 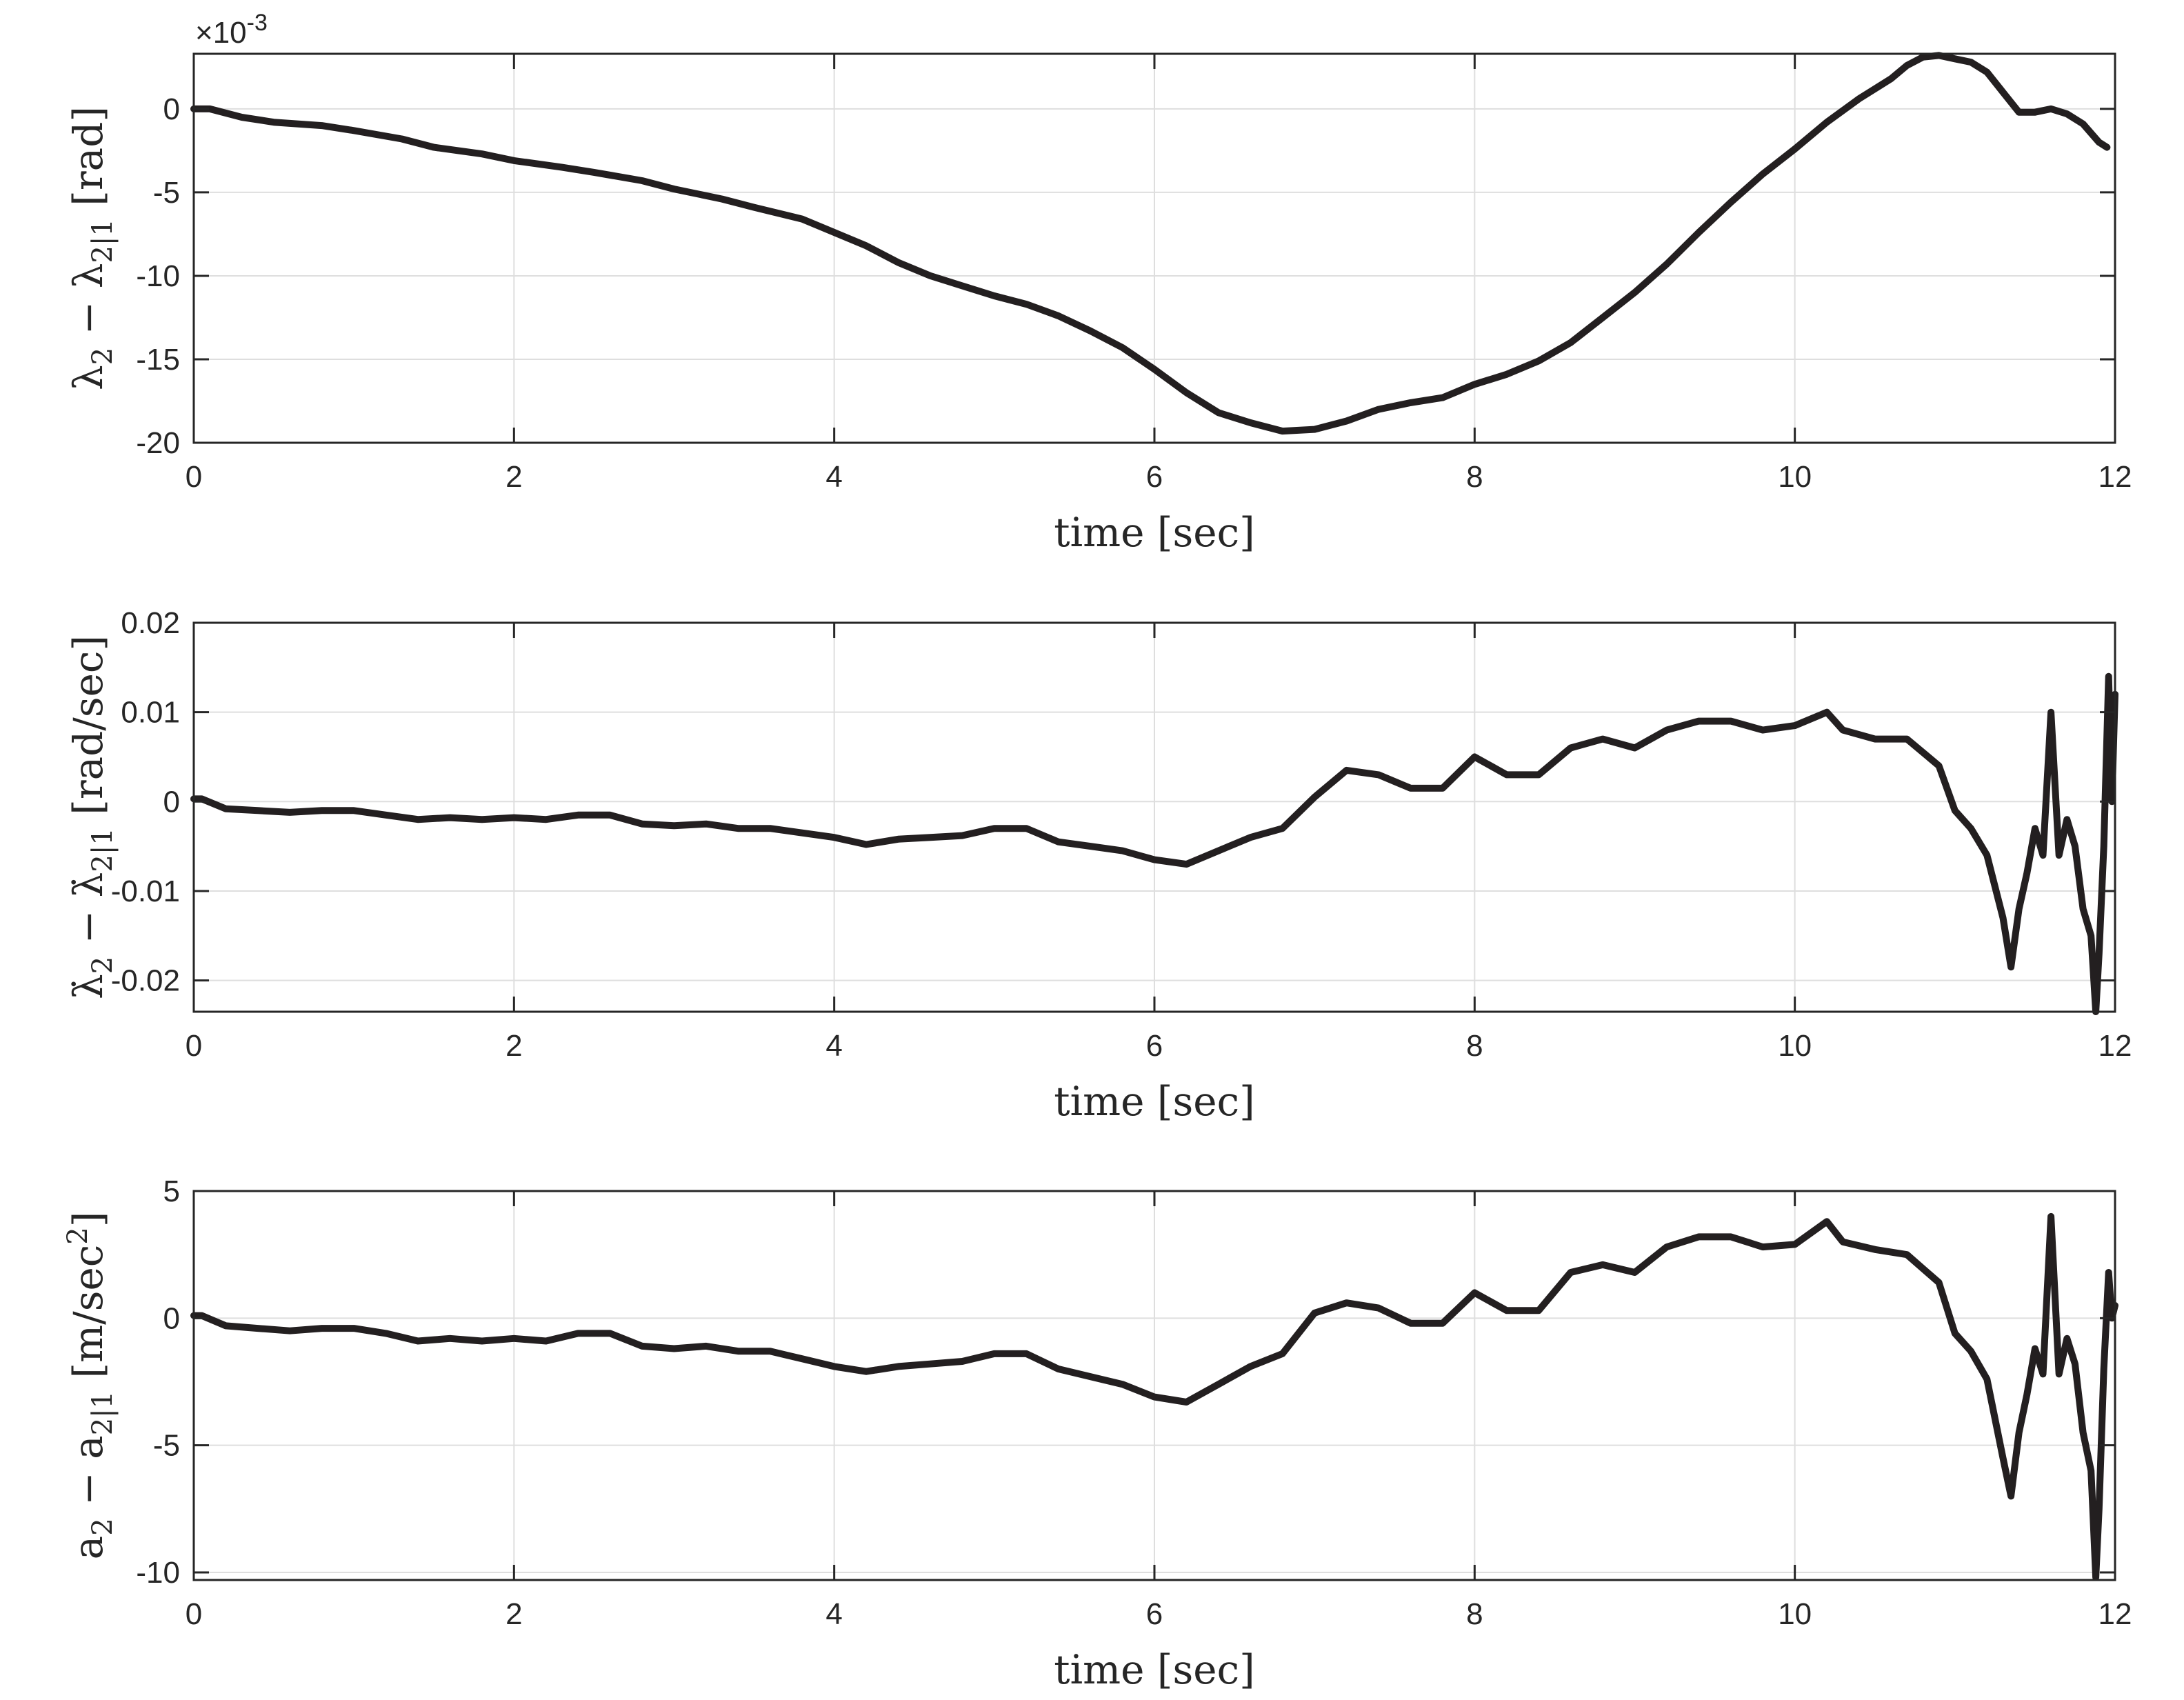 I want to click on y-tick-label: -20, so click(x=158, y=443).